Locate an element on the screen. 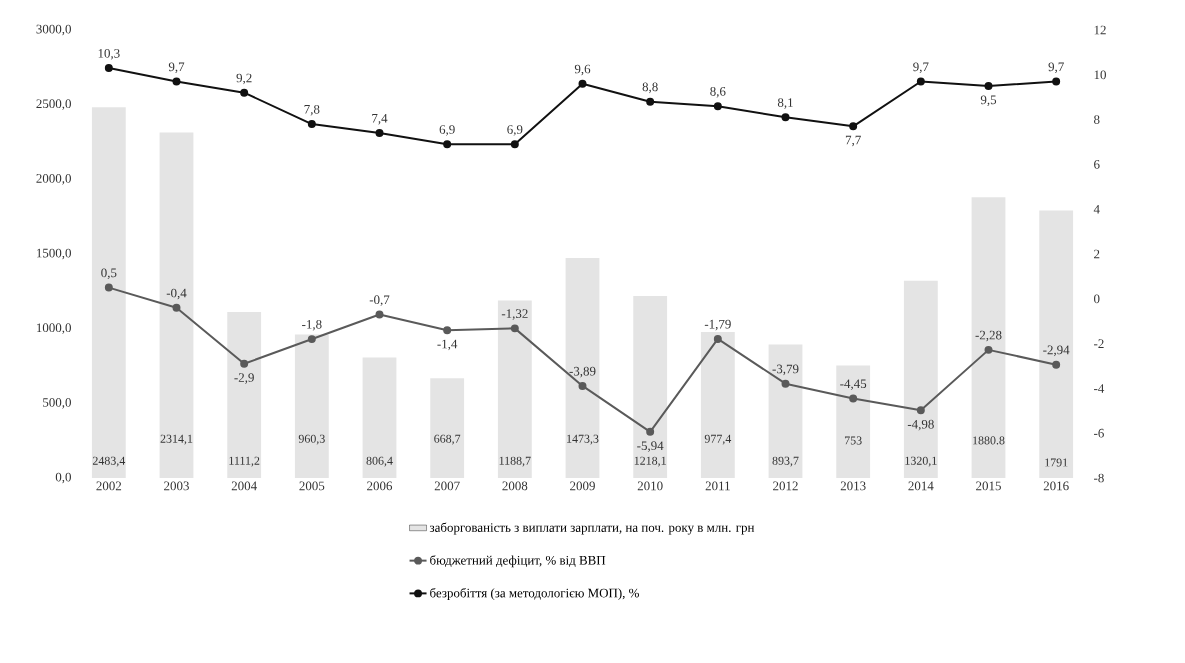 This screenshot has width=1185, height=663. data-label: 960,3 is located at coordinates (311, 439).